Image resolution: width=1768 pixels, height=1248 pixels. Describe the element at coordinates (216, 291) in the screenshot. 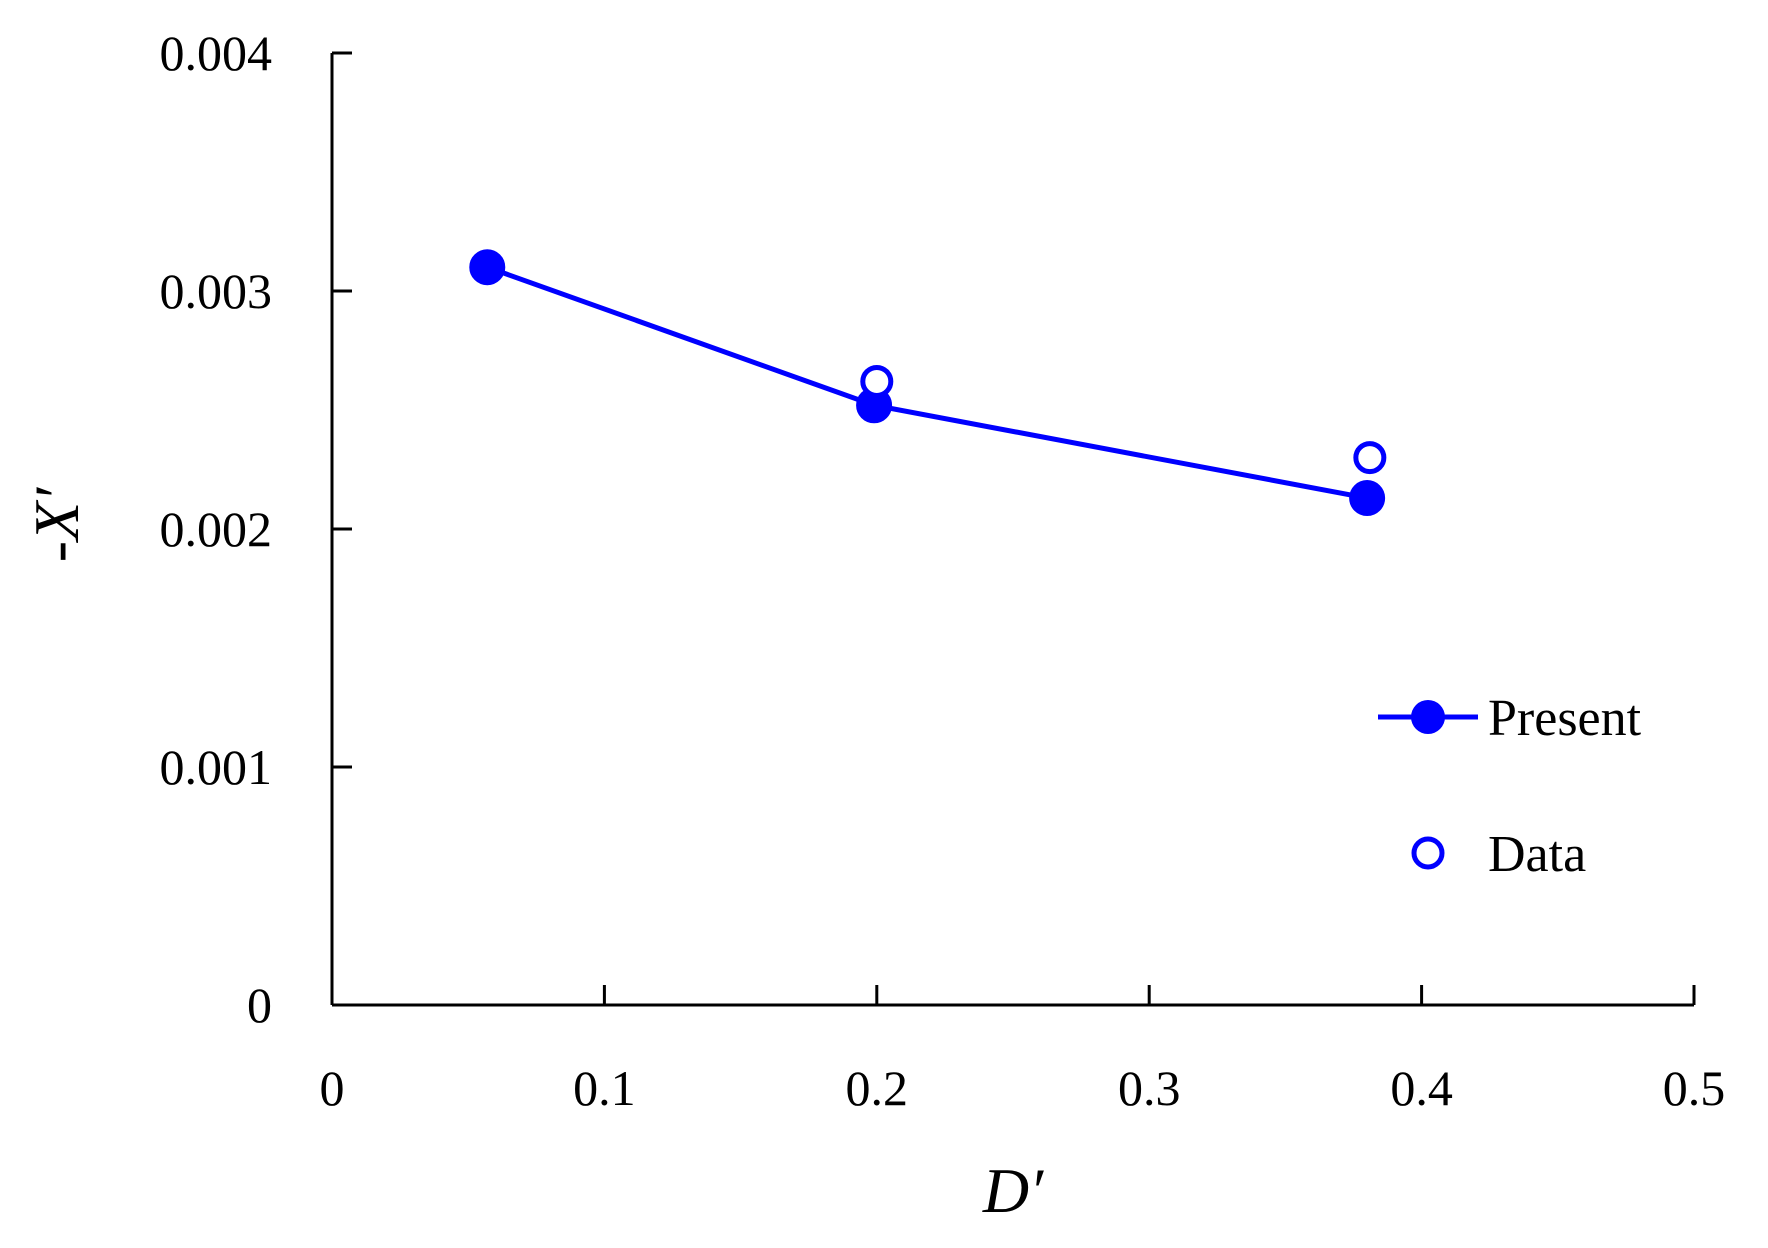

I see `y-tick-label: 0.003` at that location.